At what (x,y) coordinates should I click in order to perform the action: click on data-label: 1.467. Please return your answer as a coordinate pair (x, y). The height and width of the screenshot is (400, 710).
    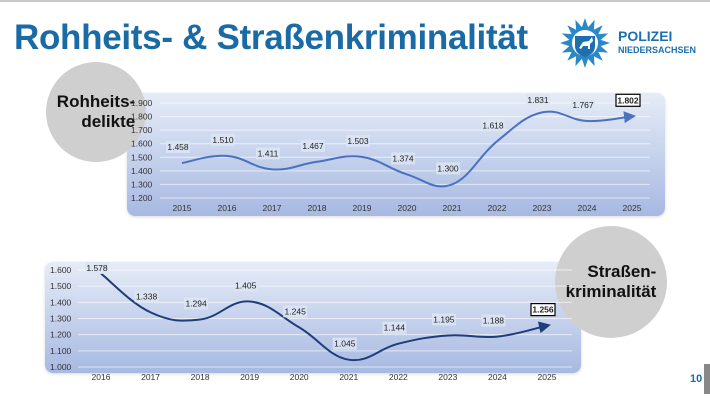
    Looking at the image, I should click on (313, 146).